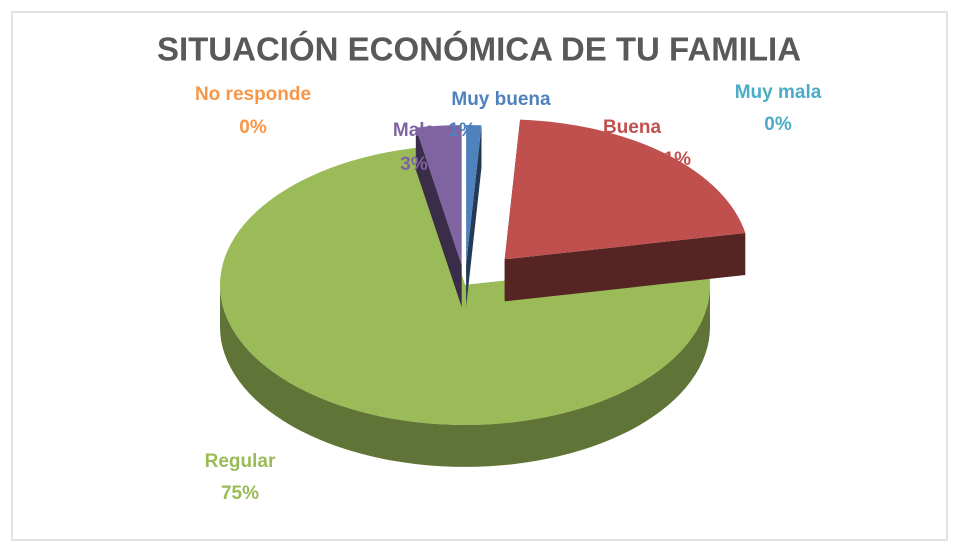 The image size is (956, 548). Describe the element at coordinates (414, 130) in the screenshot. I see `data-label-name: Mala` at that location.